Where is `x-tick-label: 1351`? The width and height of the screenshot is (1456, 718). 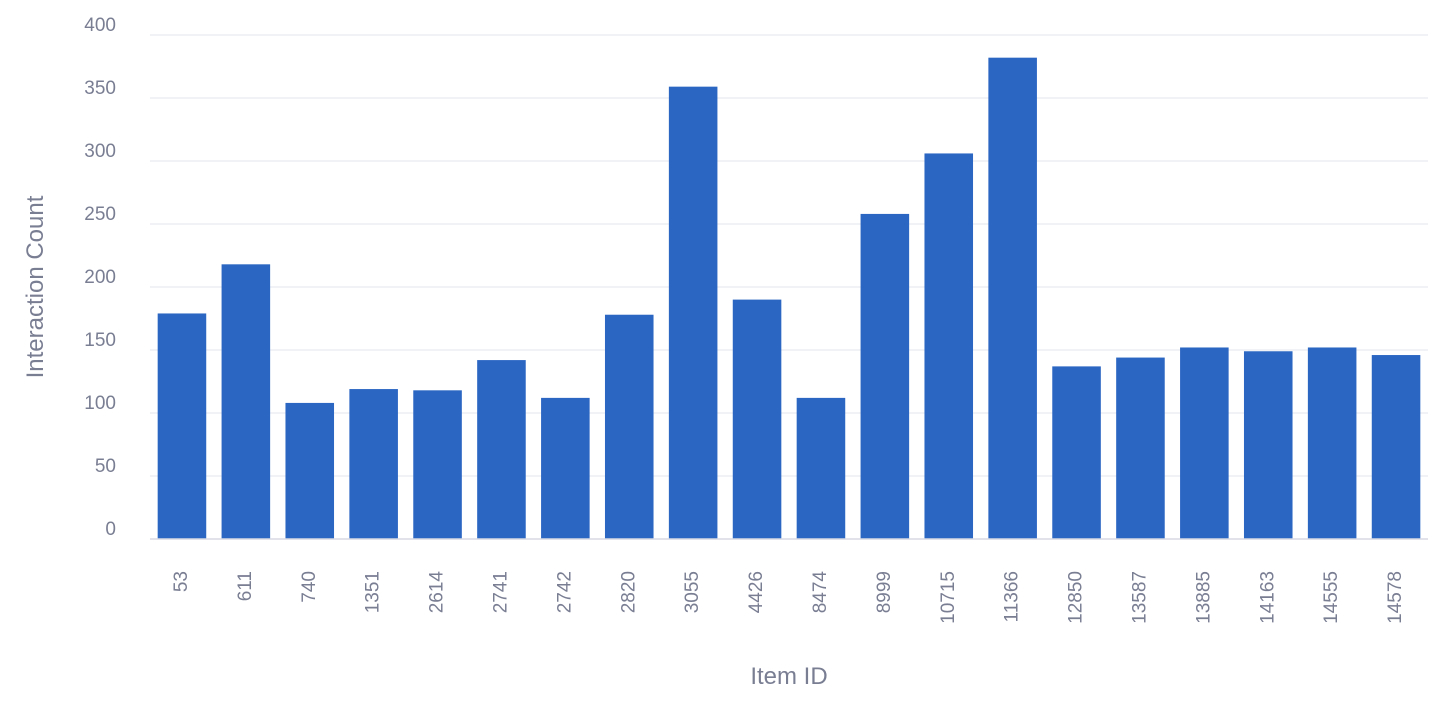
x-tick-label: 1351 is located at coordinates (373, 592).